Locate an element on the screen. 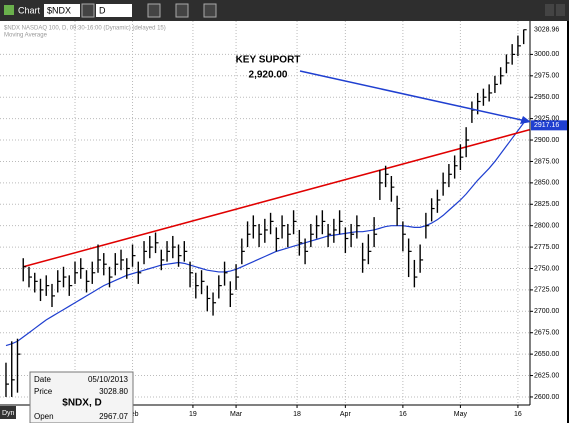 This screenshot has width=569, height=423. y-tick-label: 2875.00 is located at coordinates (546, 161).